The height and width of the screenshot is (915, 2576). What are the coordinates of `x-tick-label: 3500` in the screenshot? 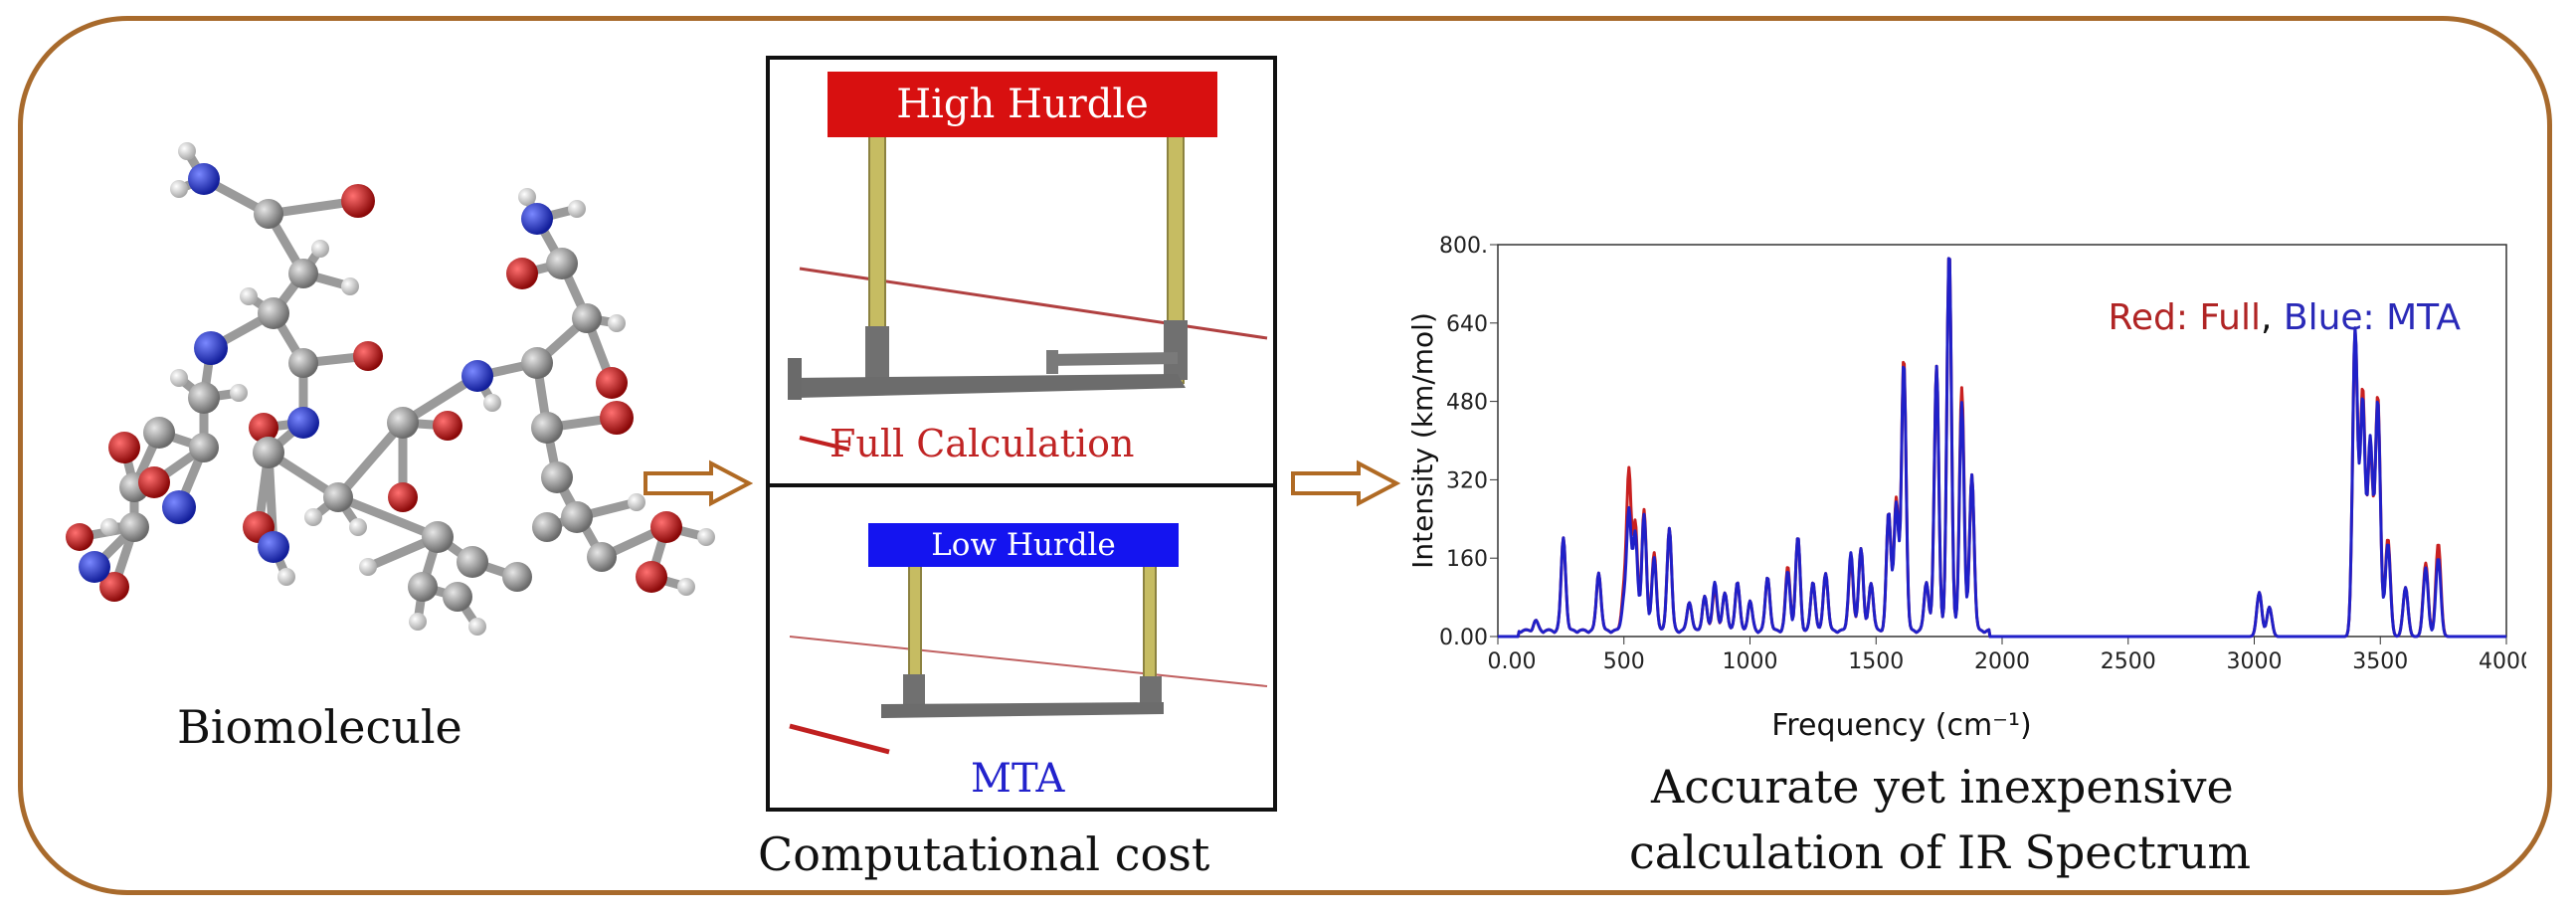 It's located at (2380, 661).